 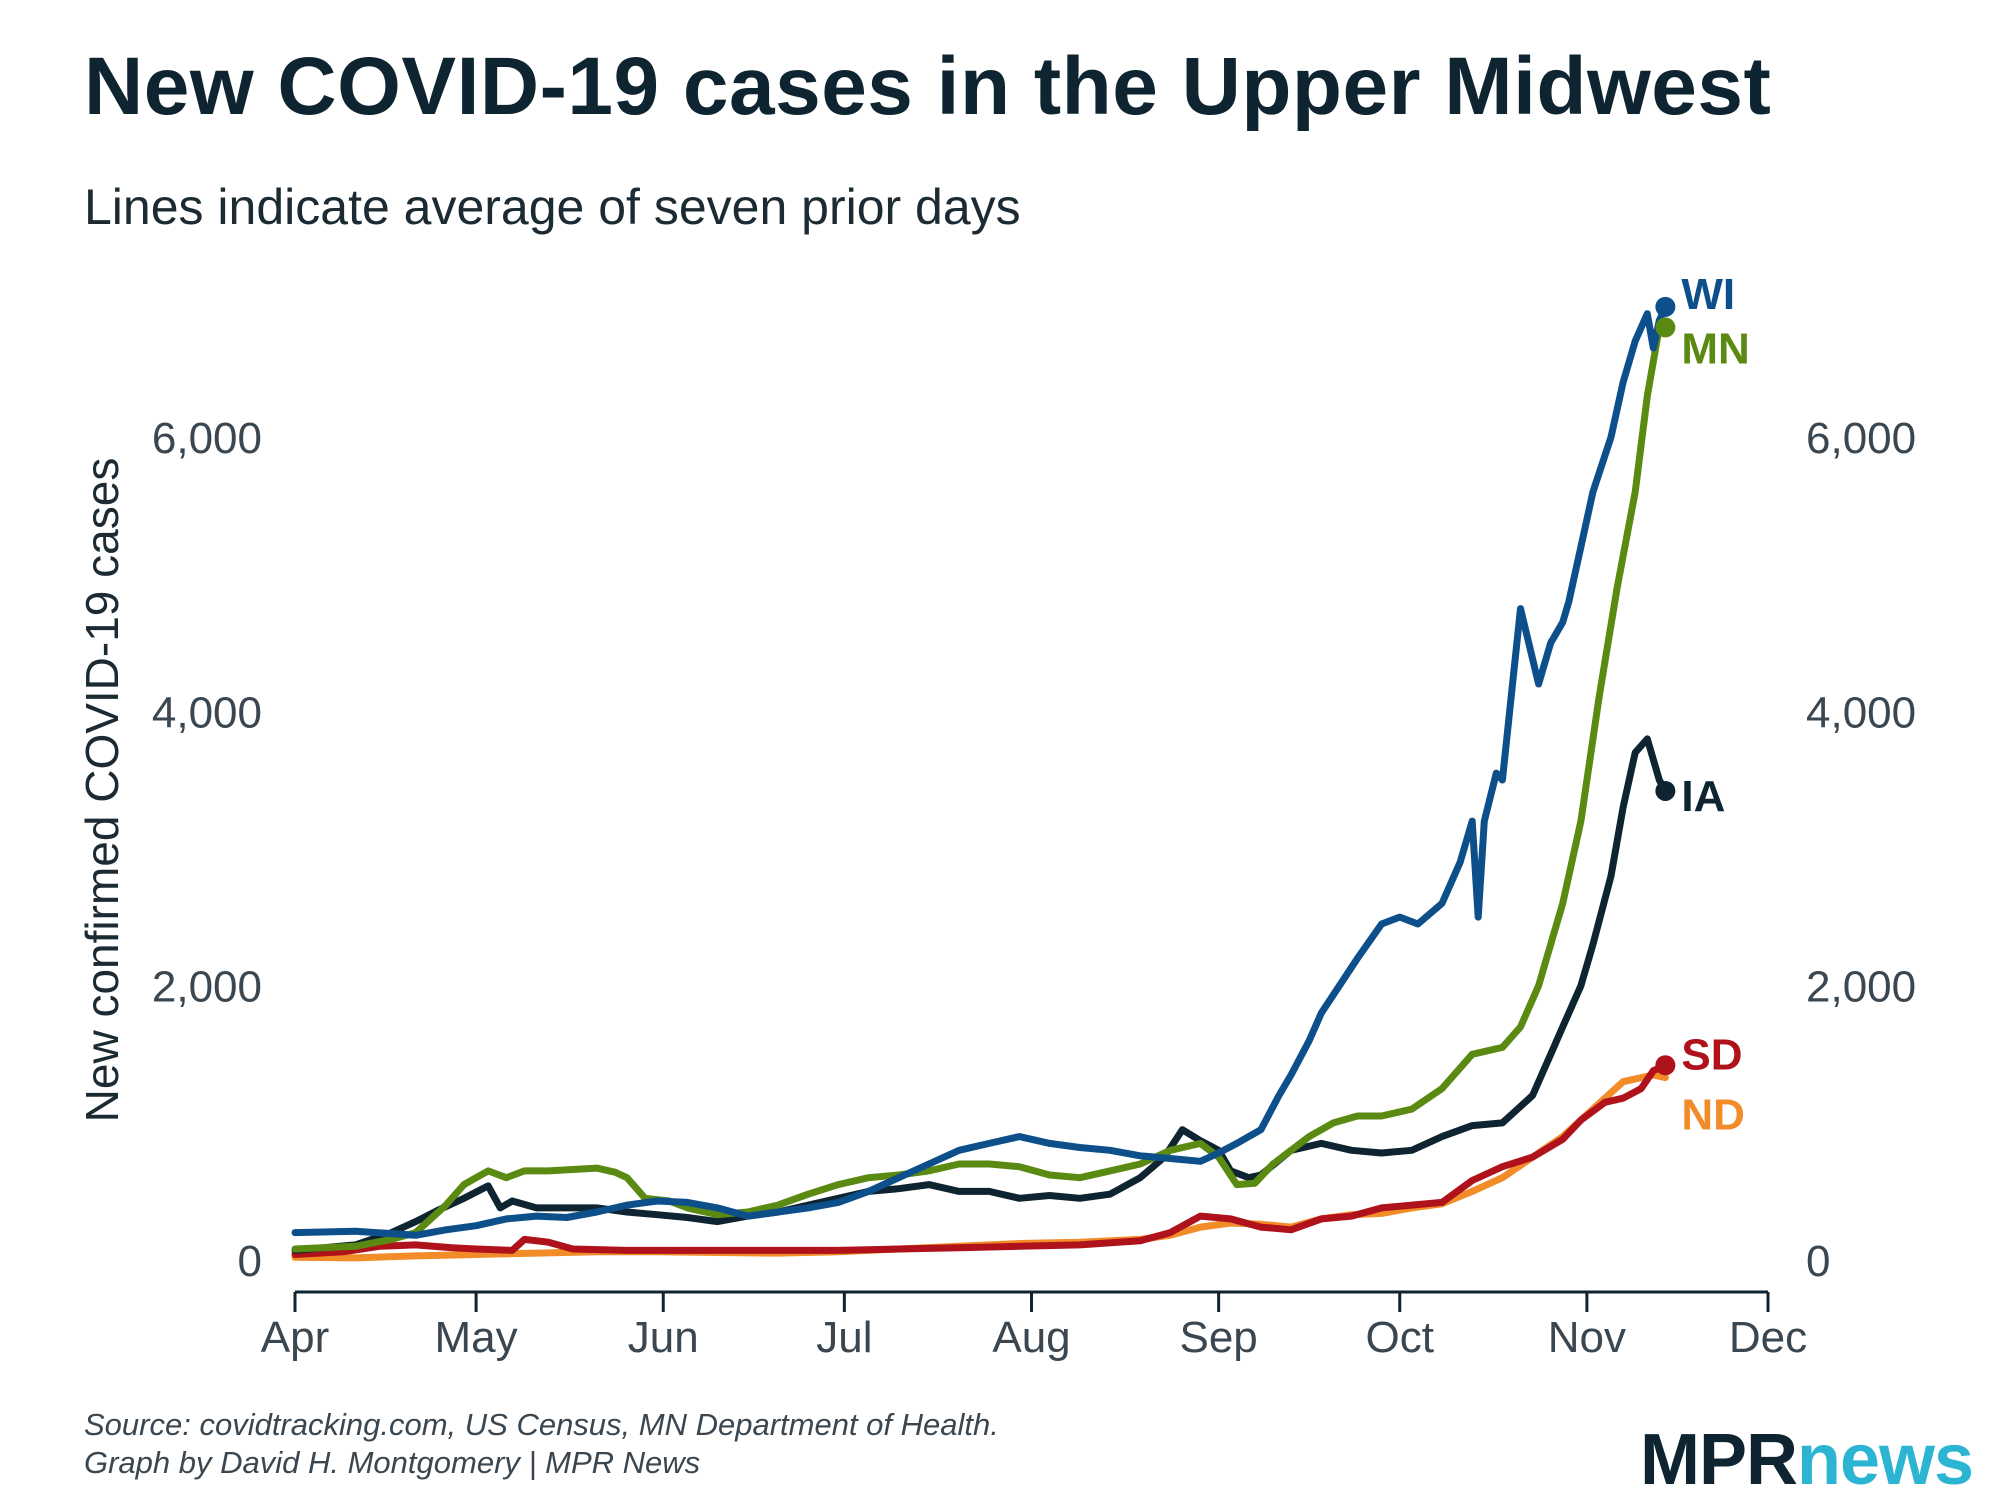 What do you see at coordinates (1861, 712) in the screenshot?
I see `y-tick-label-right: 4,000` at bounding box center [1861, 712].